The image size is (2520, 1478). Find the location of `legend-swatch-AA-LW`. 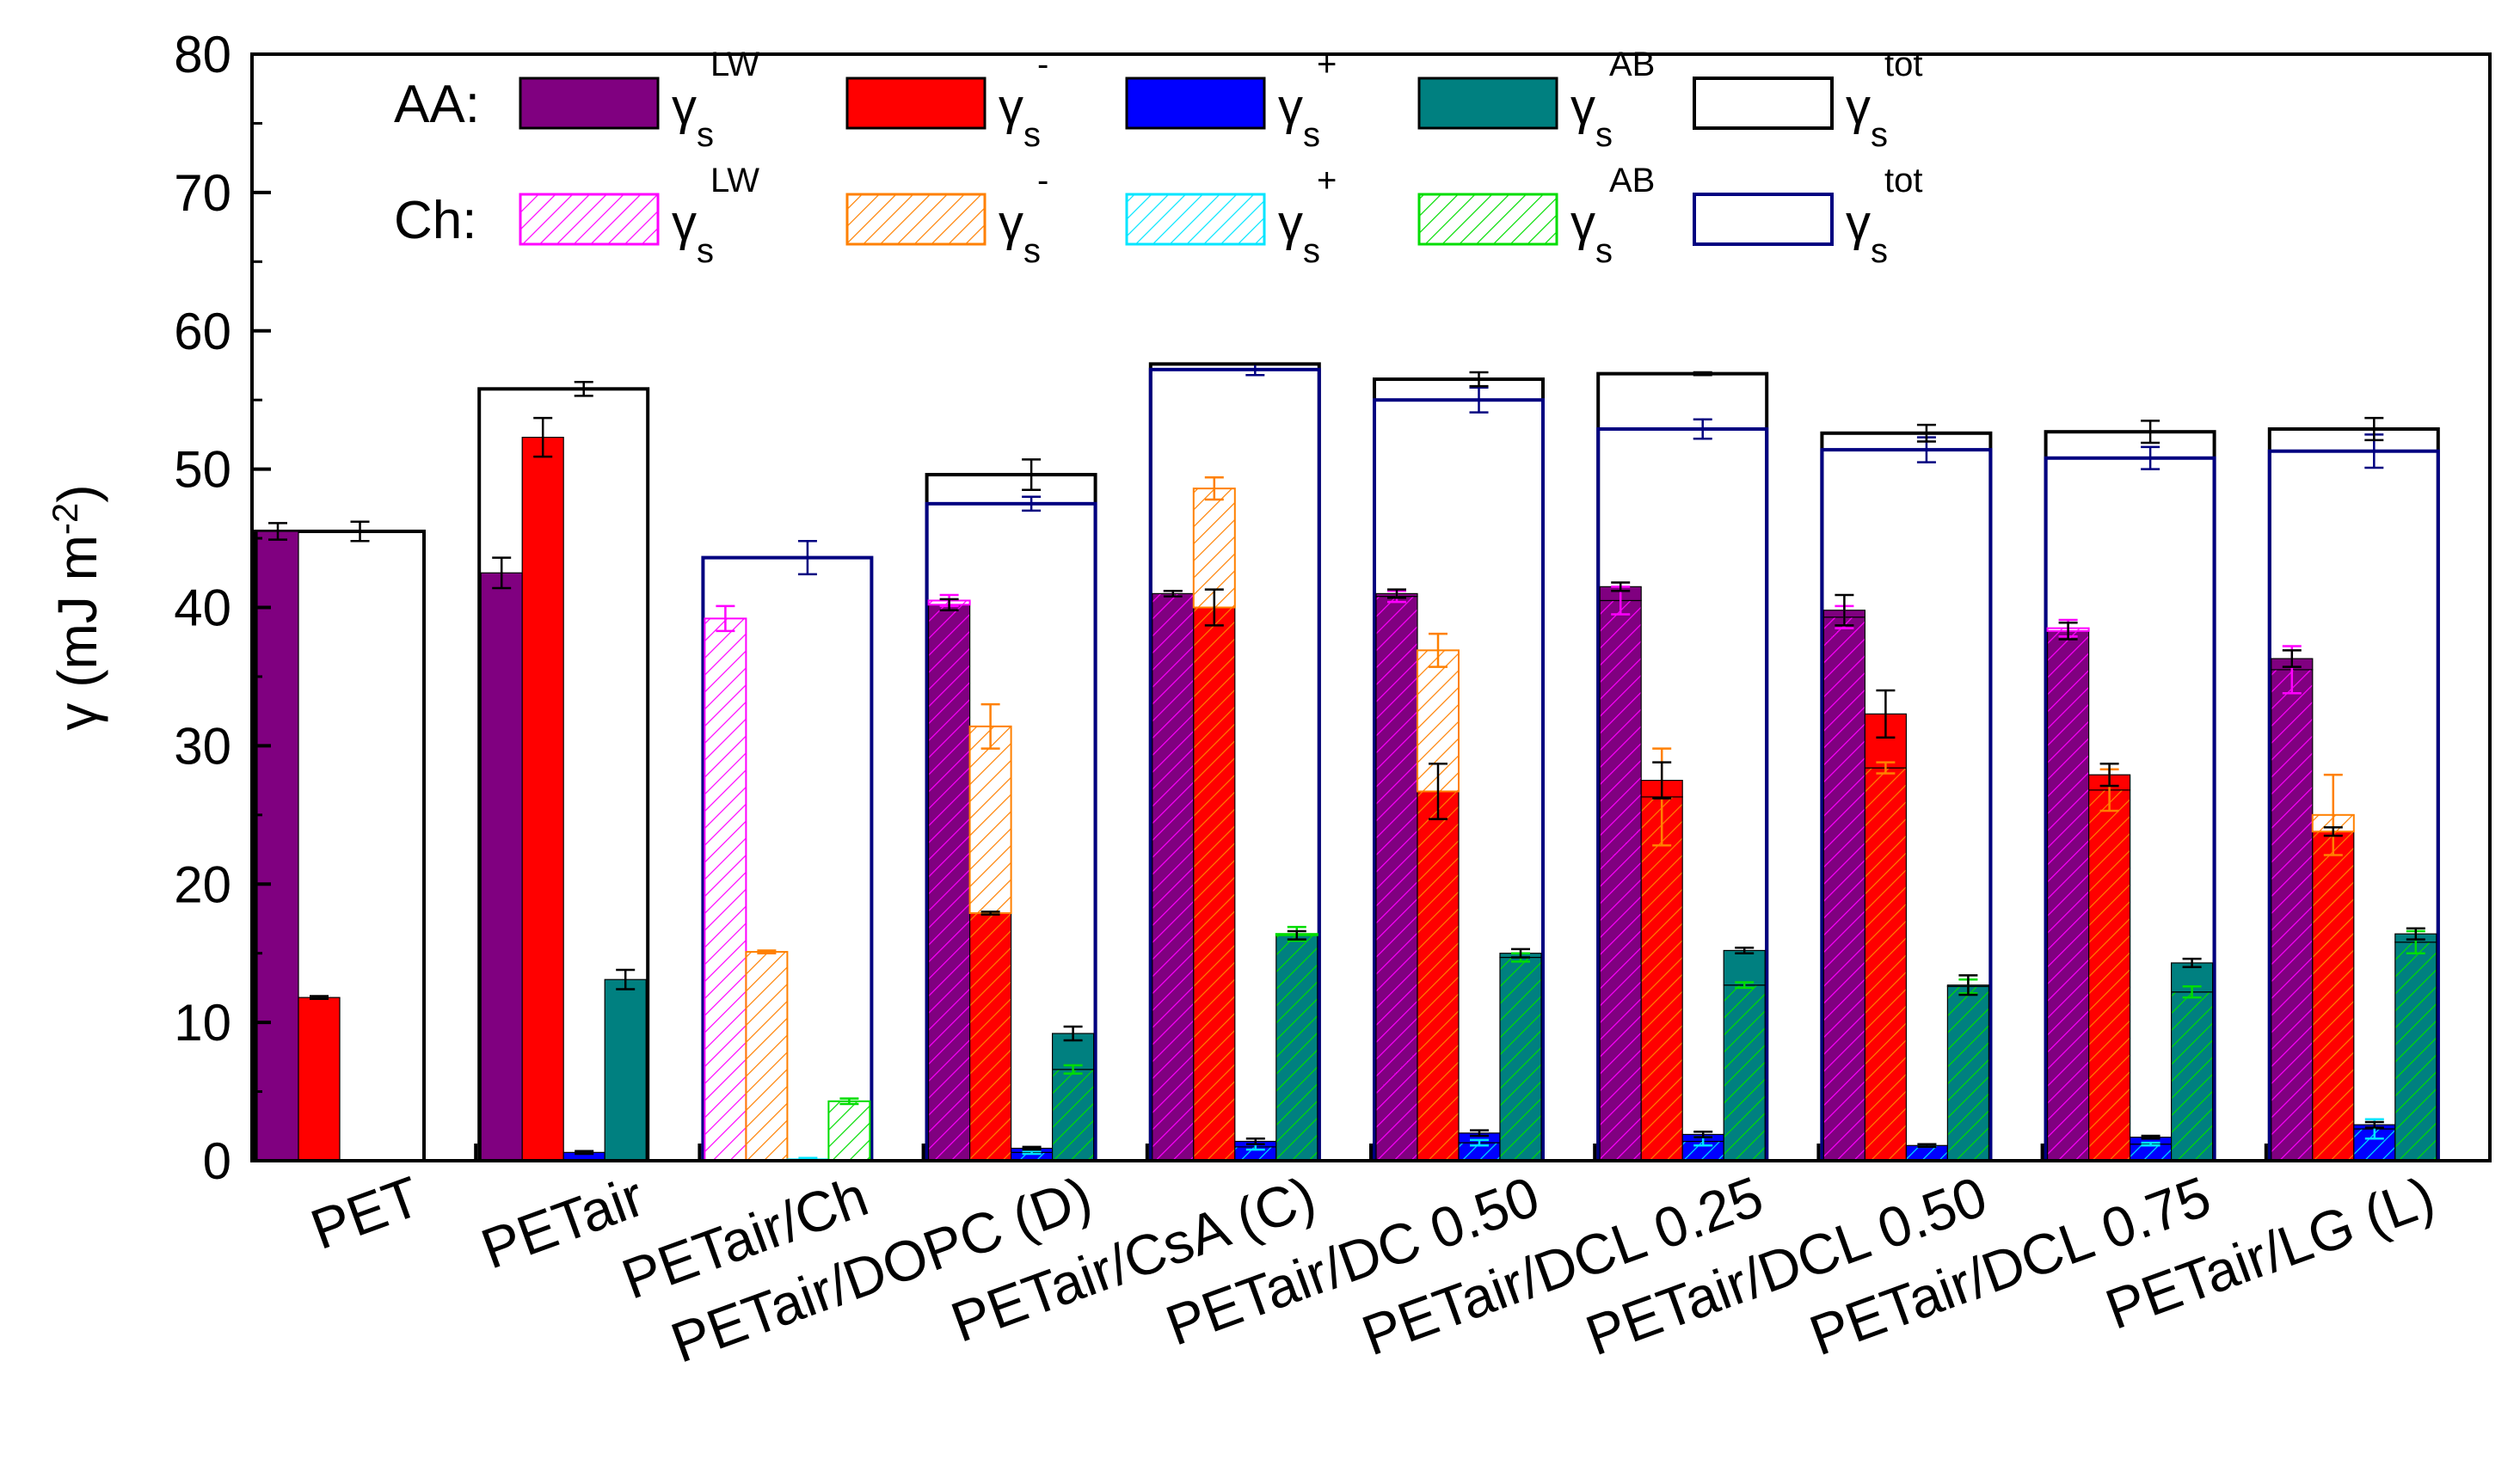

legend-swatch-AA-LW is located at coordinates (590, 103).